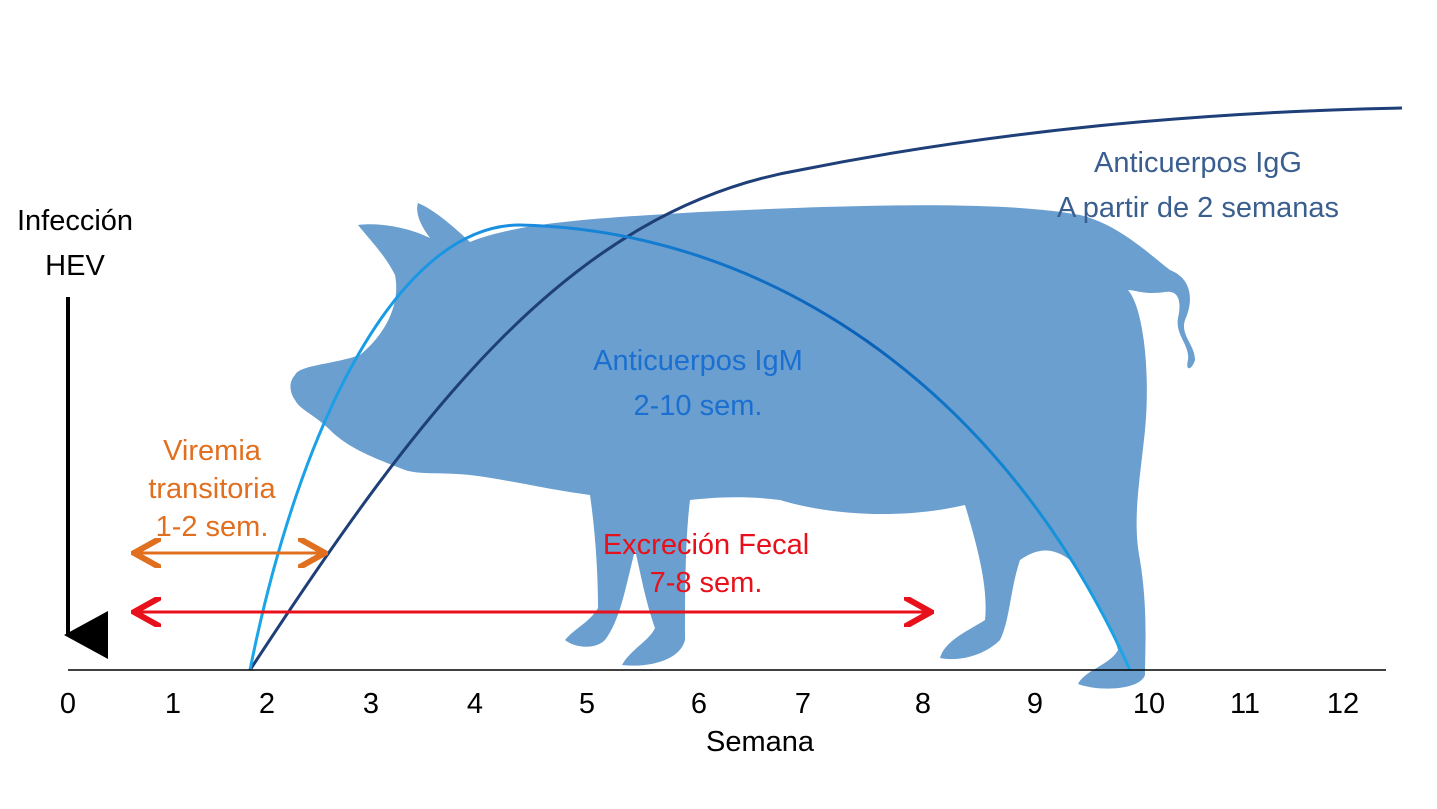 Image resolution: width=1437 pixels, height=809 pixels. I want to click on infection-label: Infección, so click(75, 221).